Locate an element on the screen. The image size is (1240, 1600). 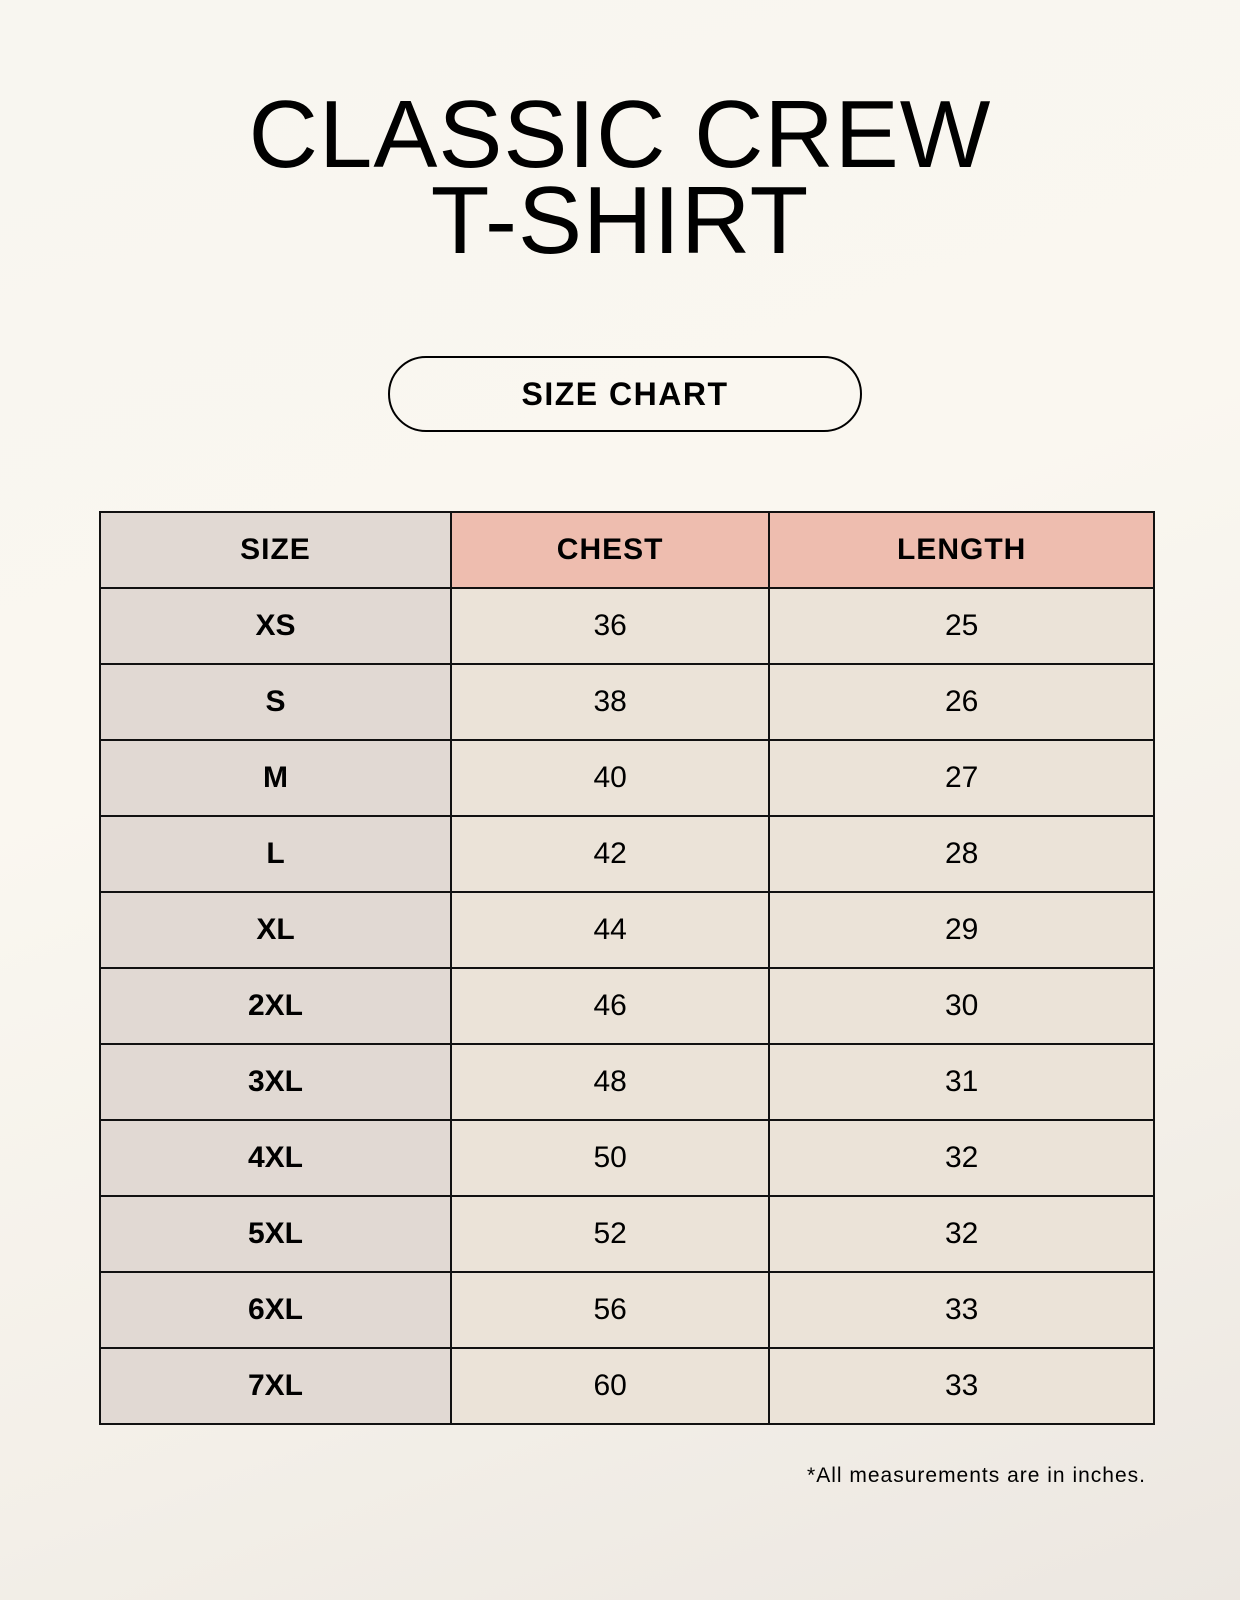
cell-chest: 60 is located at coordinates (610, 1386).